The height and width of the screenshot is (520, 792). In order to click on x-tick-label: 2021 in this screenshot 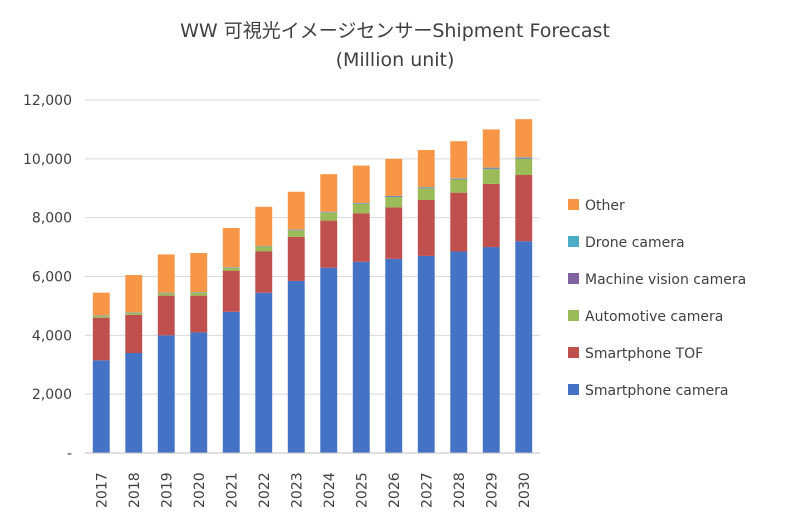, I will do `click(232, 490)`.